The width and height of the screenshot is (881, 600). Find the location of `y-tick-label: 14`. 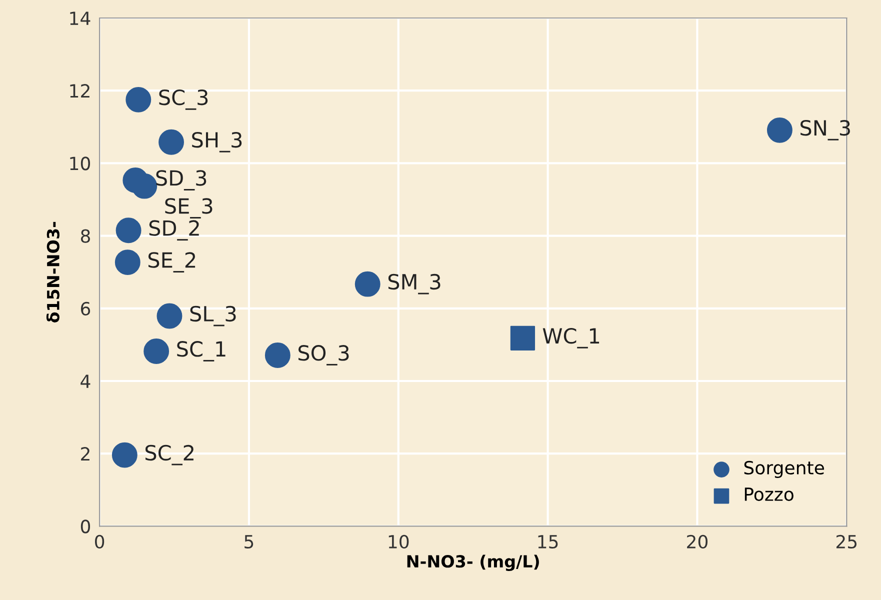

y-tick-label: 14 is located at coordinates (80, 18).